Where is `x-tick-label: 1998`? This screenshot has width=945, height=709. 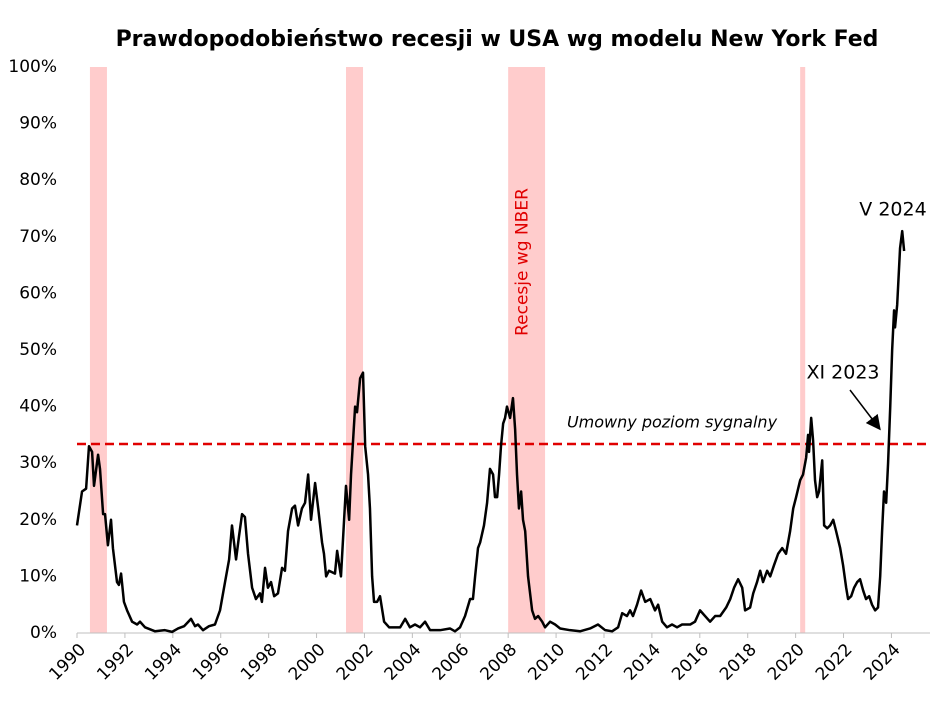
x-tick-label: 1998 is located at coordinates (259, 662).